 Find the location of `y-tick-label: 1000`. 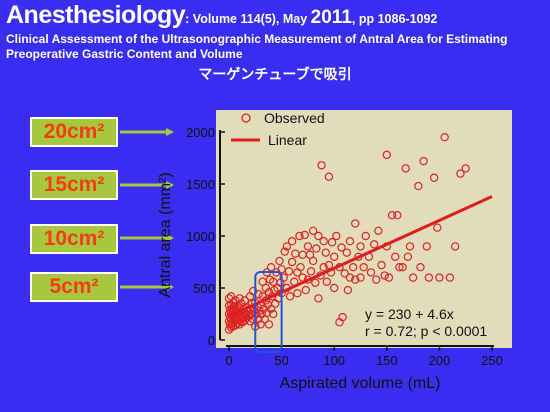

y-tick-label: 1000 is located at coordinates (200, 236).